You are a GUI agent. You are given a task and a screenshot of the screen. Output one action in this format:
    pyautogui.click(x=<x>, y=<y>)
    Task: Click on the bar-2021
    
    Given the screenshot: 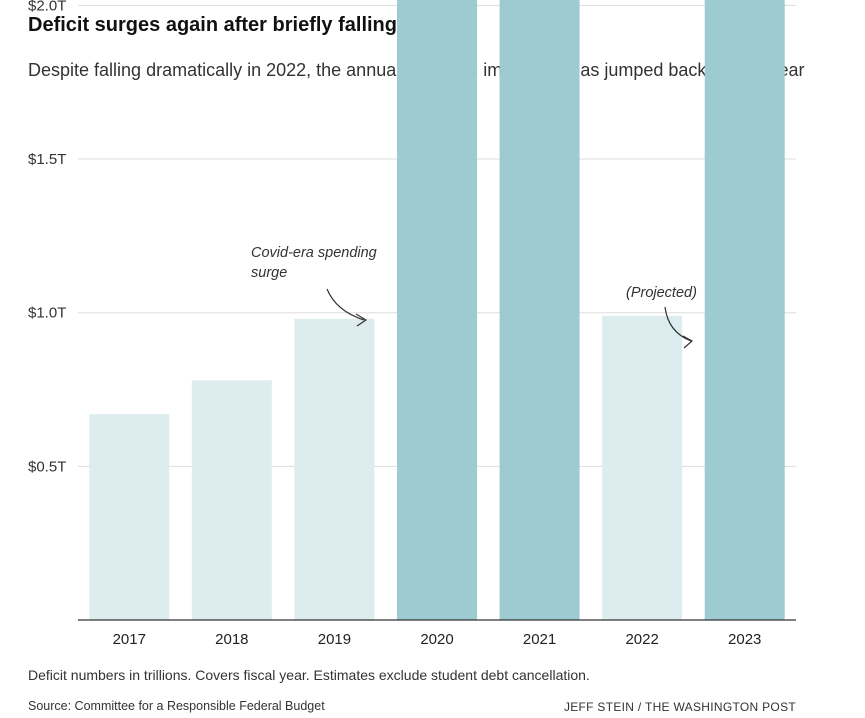 What is the action you would take?
    pyautogui.click(x=539, y=310)
    